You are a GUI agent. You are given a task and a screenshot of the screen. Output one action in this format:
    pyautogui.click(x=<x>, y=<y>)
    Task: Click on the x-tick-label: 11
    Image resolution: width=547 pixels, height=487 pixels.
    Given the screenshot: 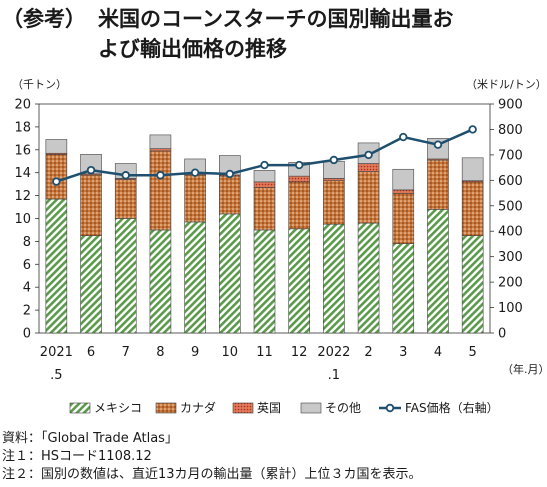 What is the action you would take?
    pyautogui.click(x=264, y=352)
    